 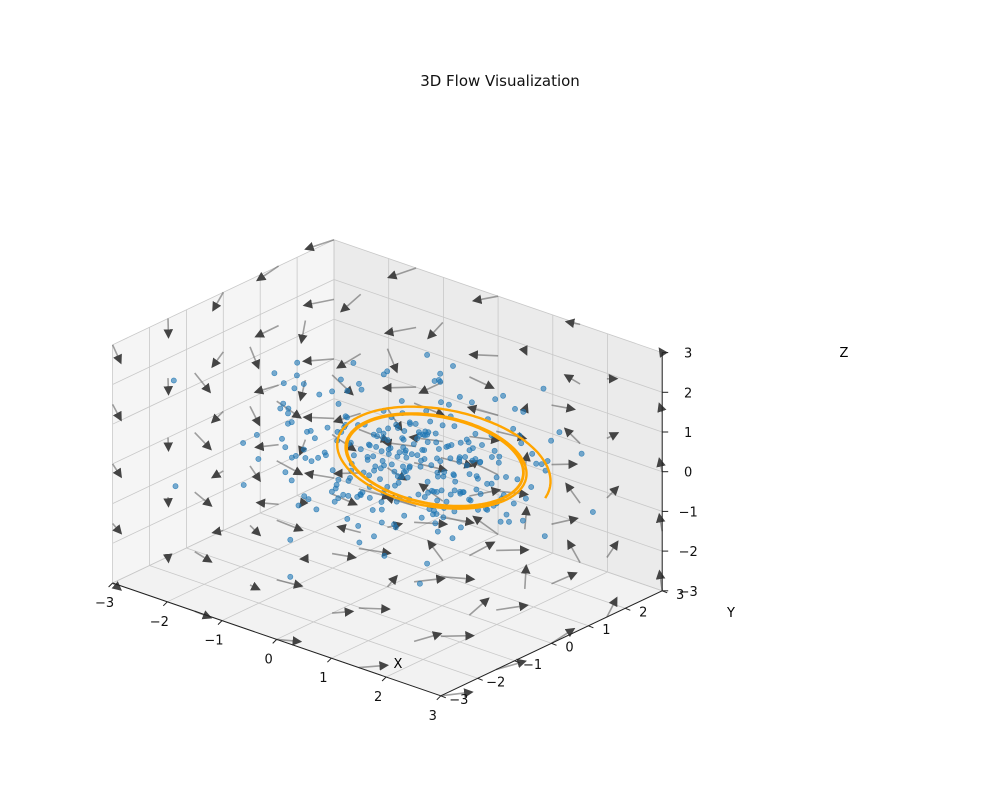 I want to click on y-tick-label: −3, so click(x=458, y=700).